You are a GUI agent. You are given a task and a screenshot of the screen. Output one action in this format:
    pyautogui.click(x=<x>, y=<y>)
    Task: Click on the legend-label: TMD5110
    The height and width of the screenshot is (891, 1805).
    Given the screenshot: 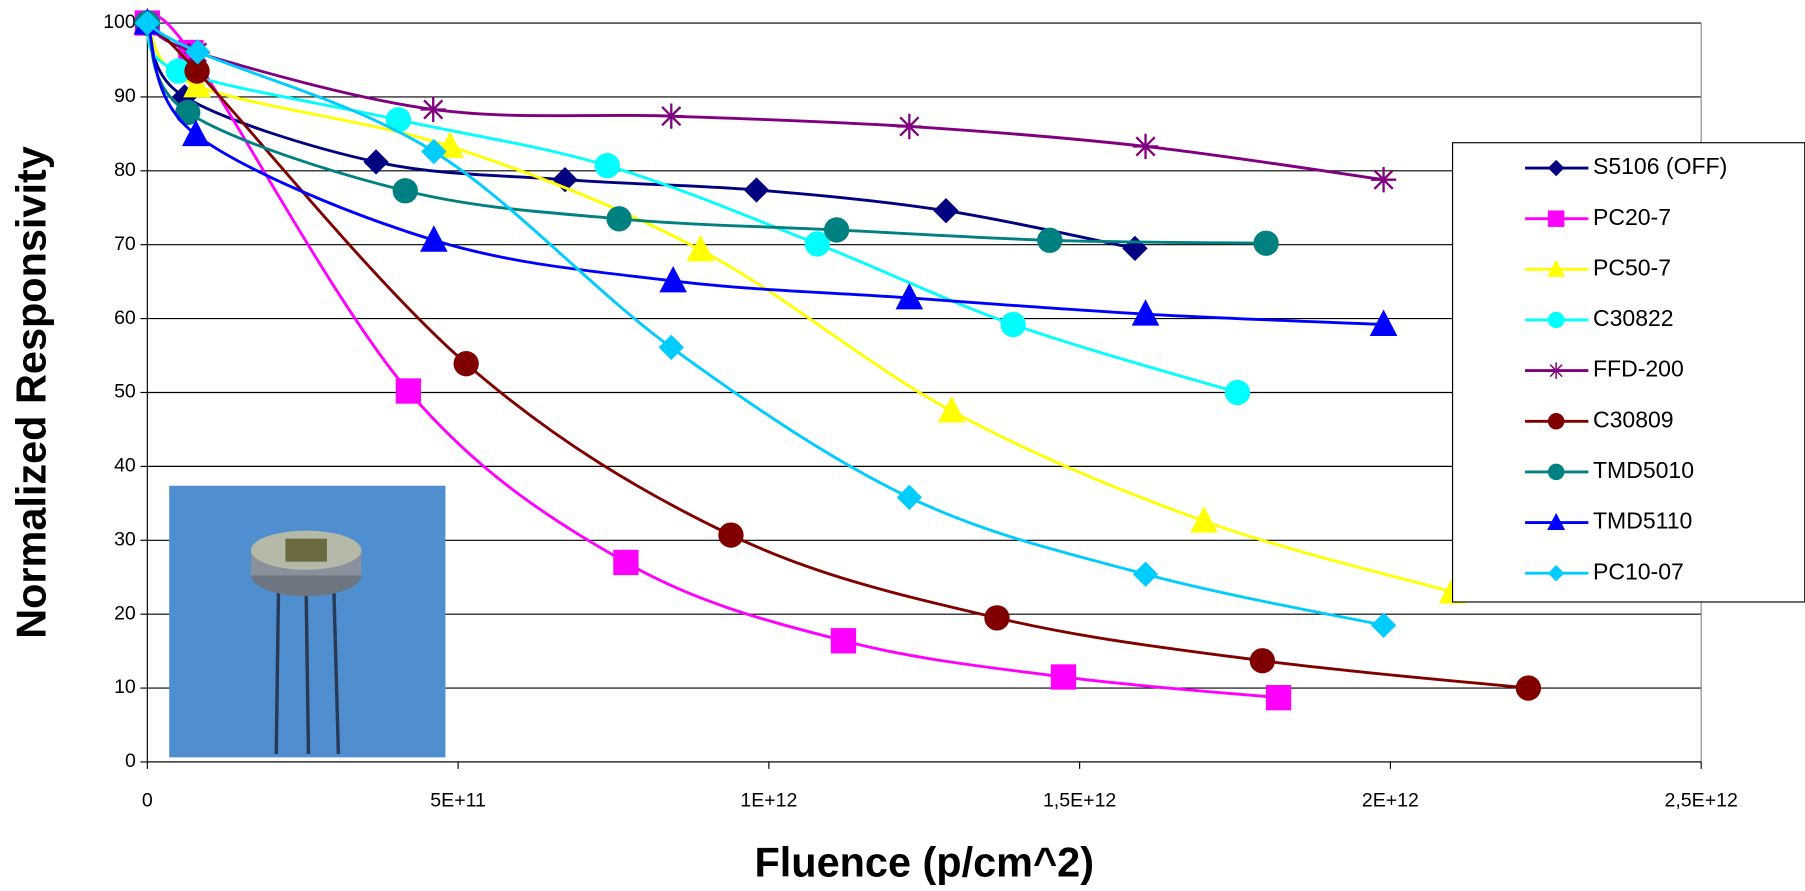 What is the action you would take?
    pyautogui.click(x=1642, y=521)
    